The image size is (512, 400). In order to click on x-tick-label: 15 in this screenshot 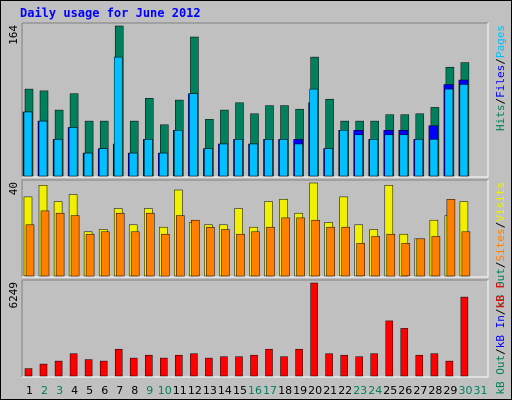, I will do `click(240, 390)`.